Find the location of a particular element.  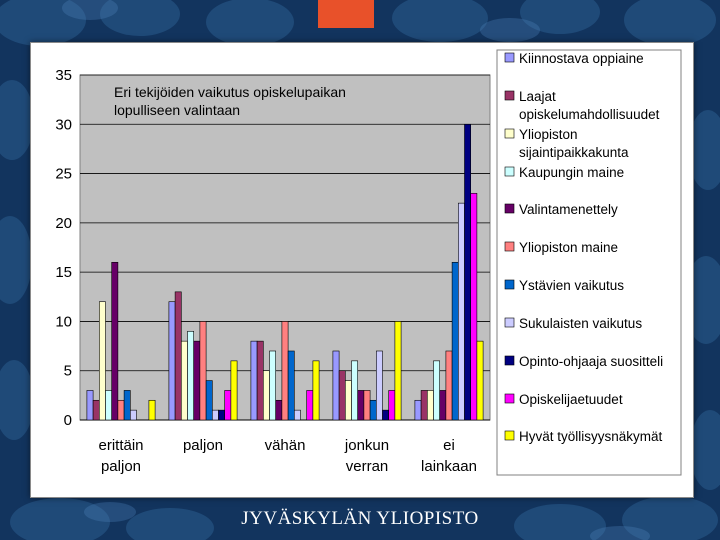

category-label-5-2: lainkaan is located at coordinates (449, 466).